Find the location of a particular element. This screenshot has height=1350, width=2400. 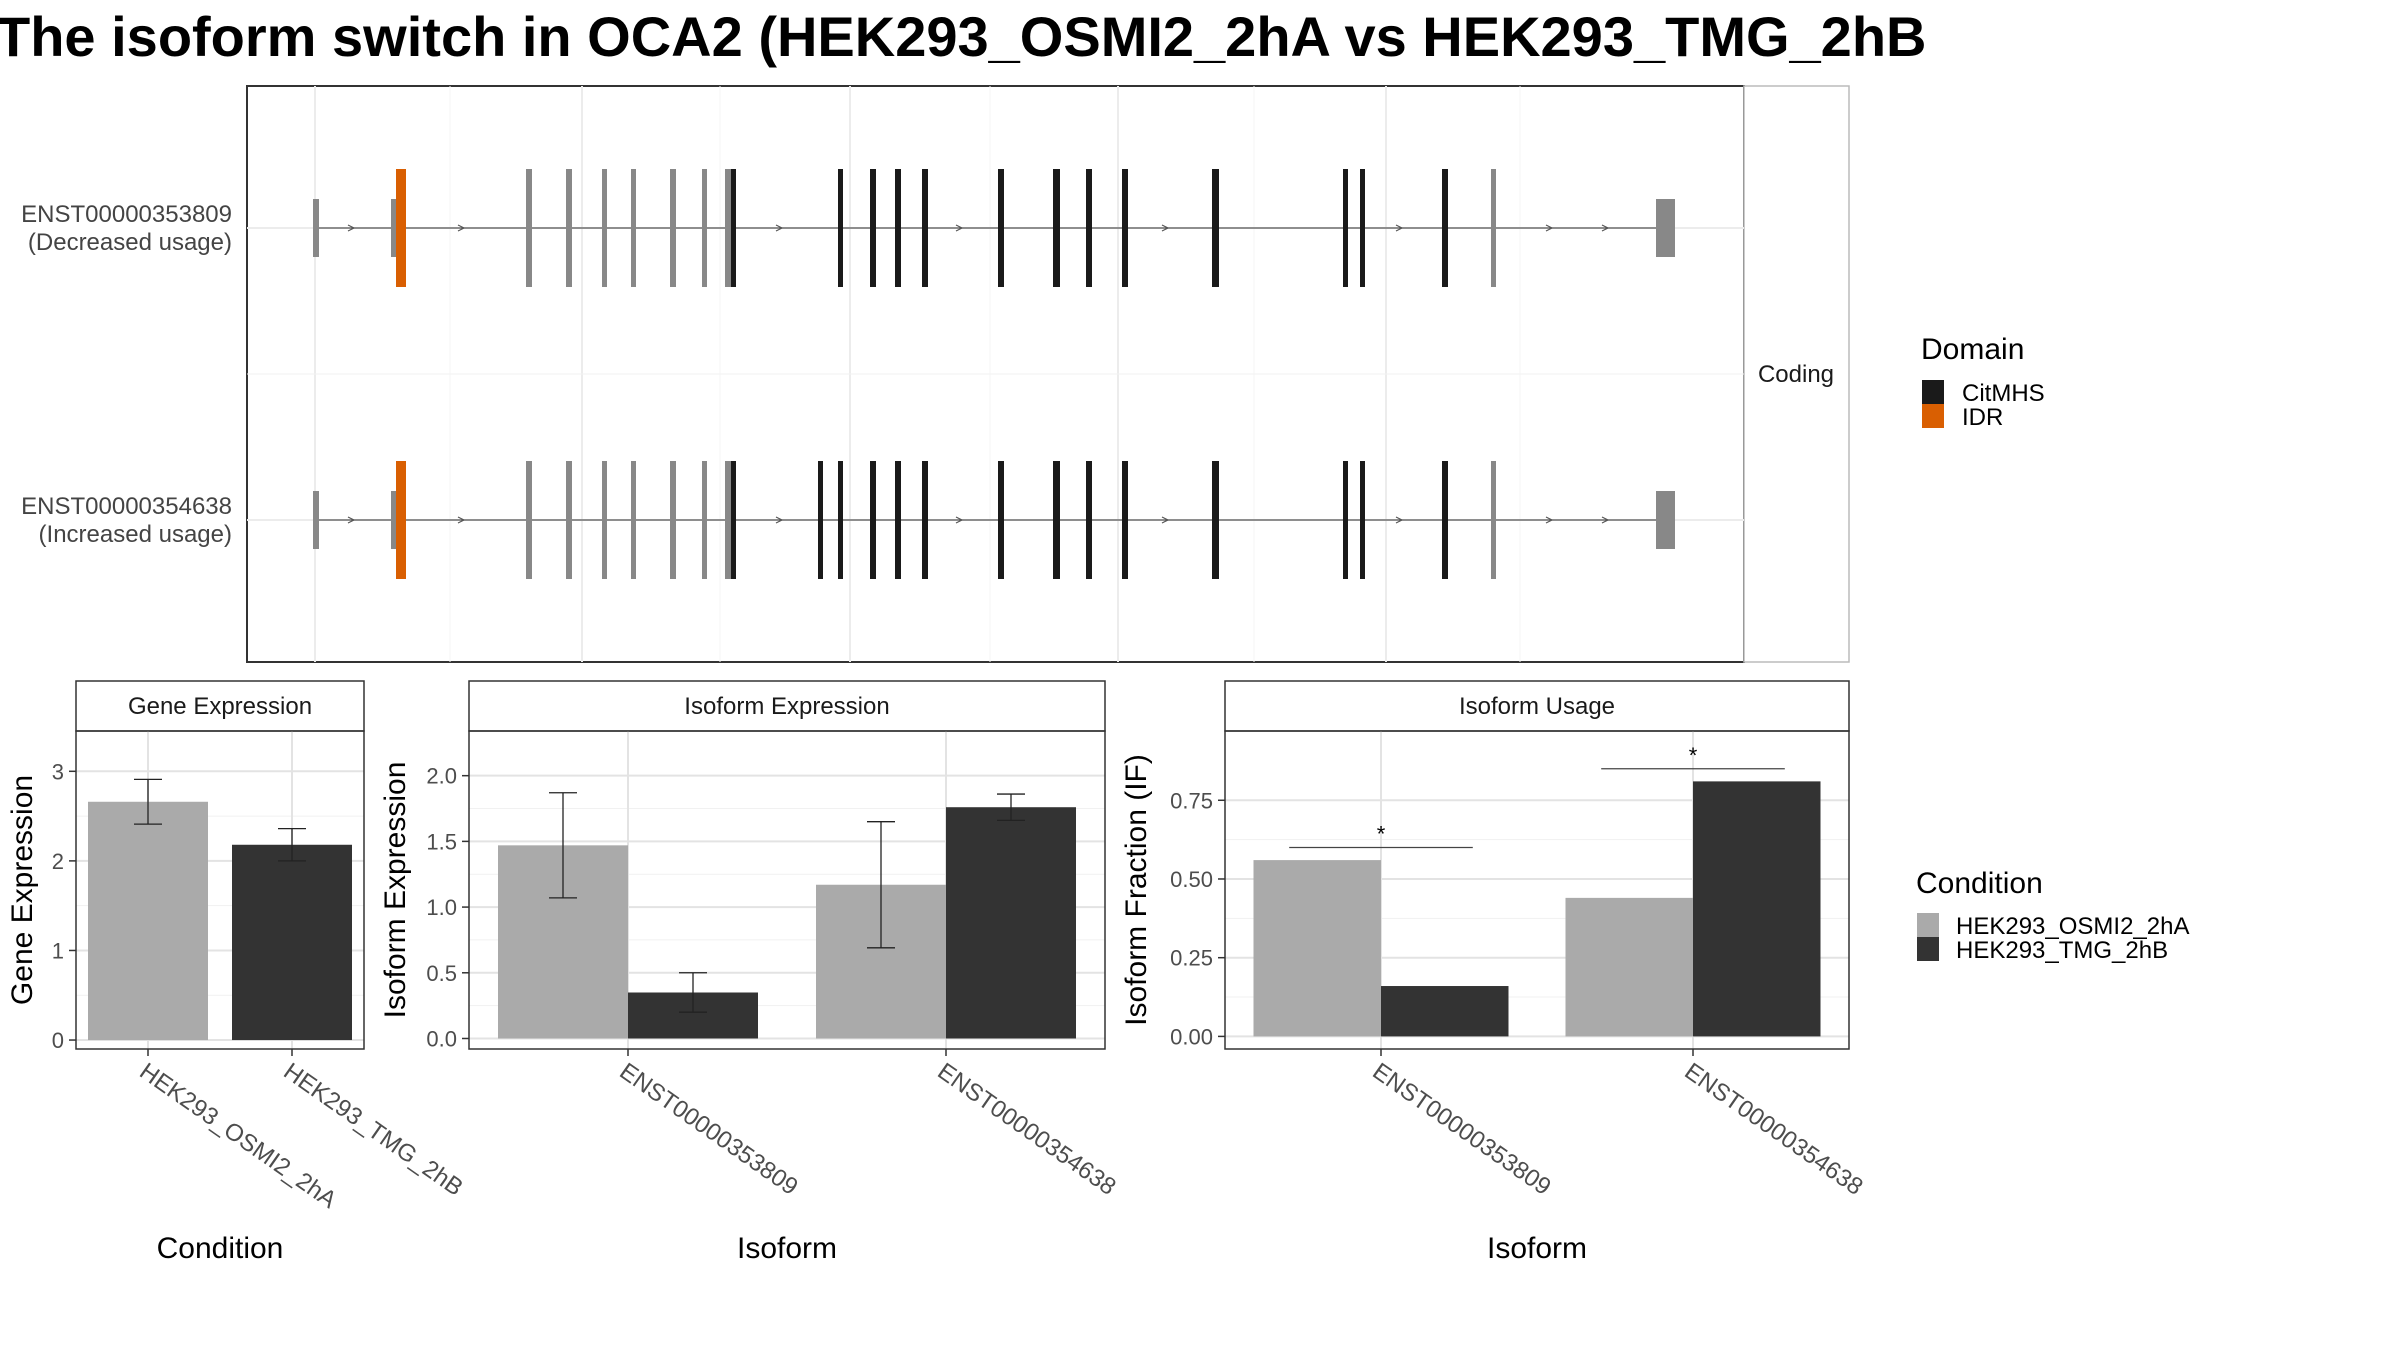

domain-legend: Domain CitMHS IDR is located at coordinates (1983, 382).